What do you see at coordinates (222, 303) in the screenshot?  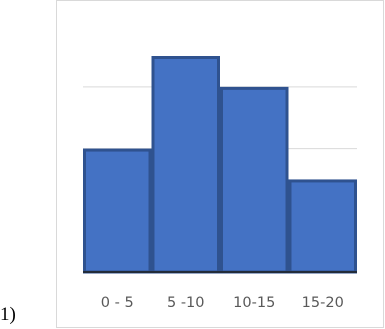 I see `label-layer: 0 - 5 5 -10 10-15 15-20` at bounding box center [222, 303].